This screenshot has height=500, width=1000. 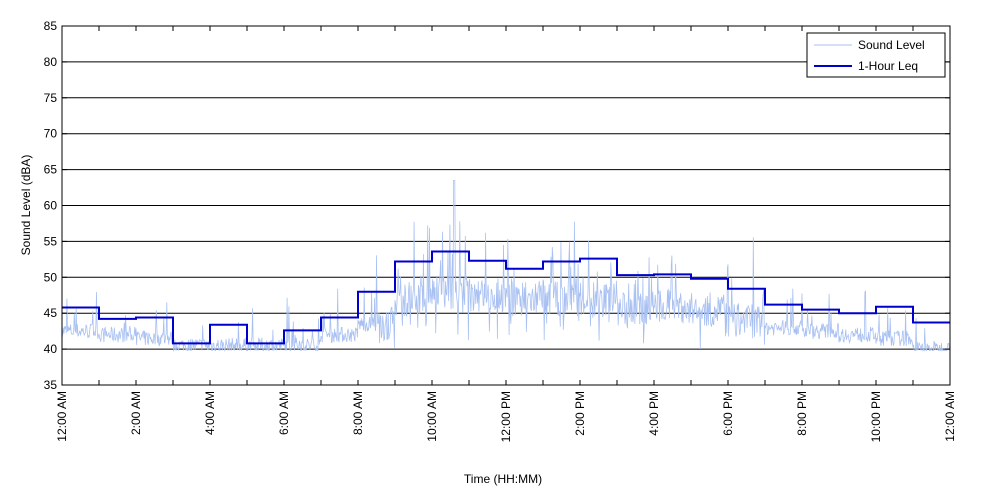 What do you see at coordinates (51, 277) in the screenshot?
I see `y-tick-label: 50` at bounding box center [51, 277].